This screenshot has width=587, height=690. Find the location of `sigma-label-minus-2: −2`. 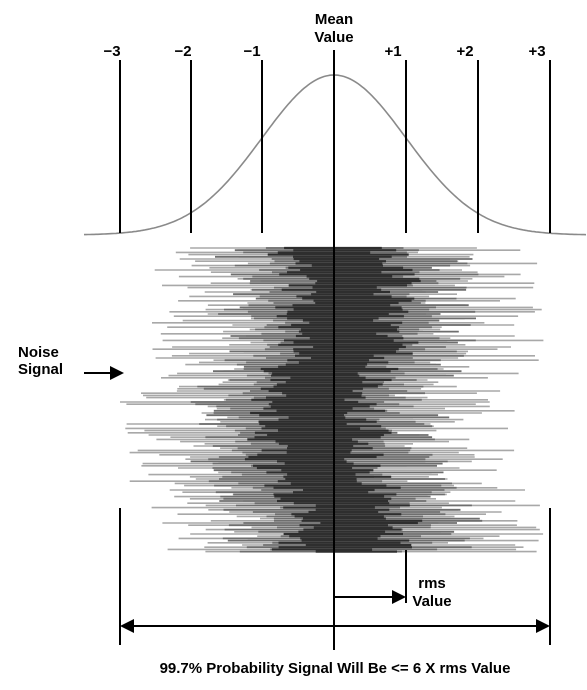

sigma-label-minus-2: −2 is located at coordinates (182, 51).